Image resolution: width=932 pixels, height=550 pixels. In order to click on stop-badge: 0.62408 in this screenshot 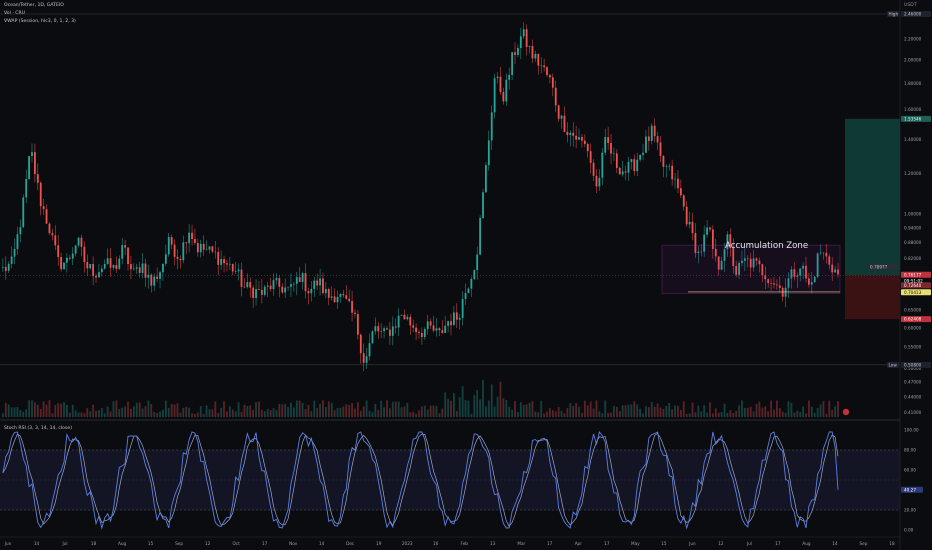, I will do `click(913, 319)`.